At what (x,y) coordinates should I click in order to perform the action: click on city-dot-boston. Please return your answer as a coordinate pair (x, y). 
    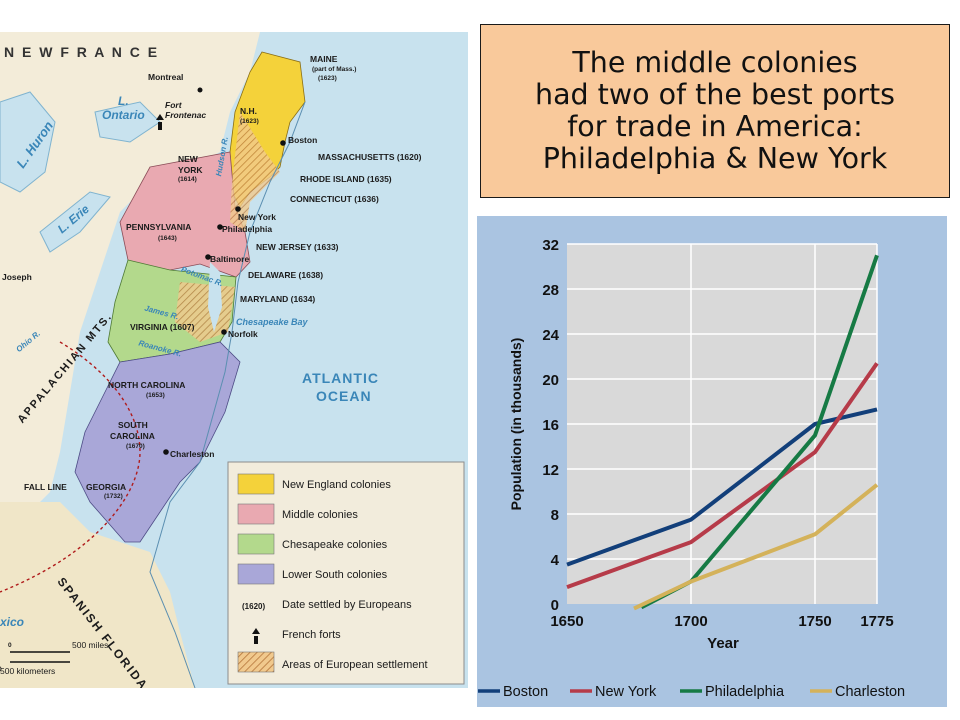
    Looking at the image, I should click on (283, 143).